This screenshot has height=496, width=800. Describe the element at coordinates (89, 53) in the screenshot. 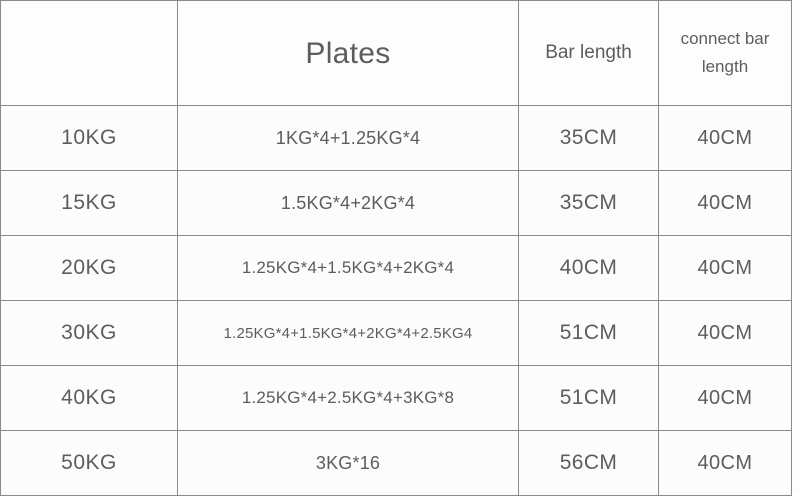

I see `header-cell-weight` at that location.